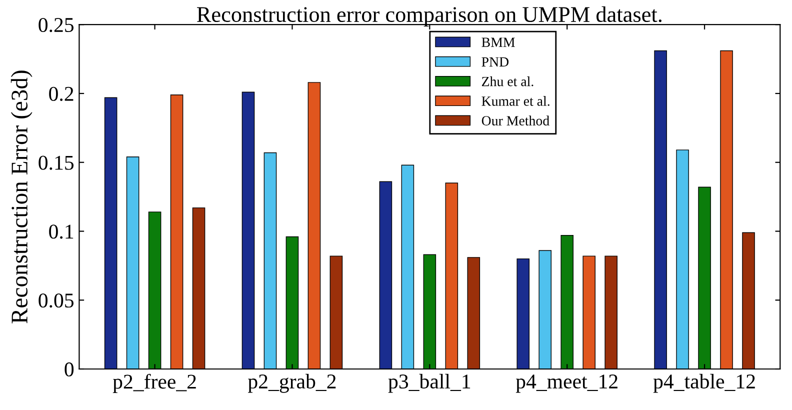  Describe the element at coordinates (56, 163) in the screenshot. I see `y-tick-label: 0.15` at that location.